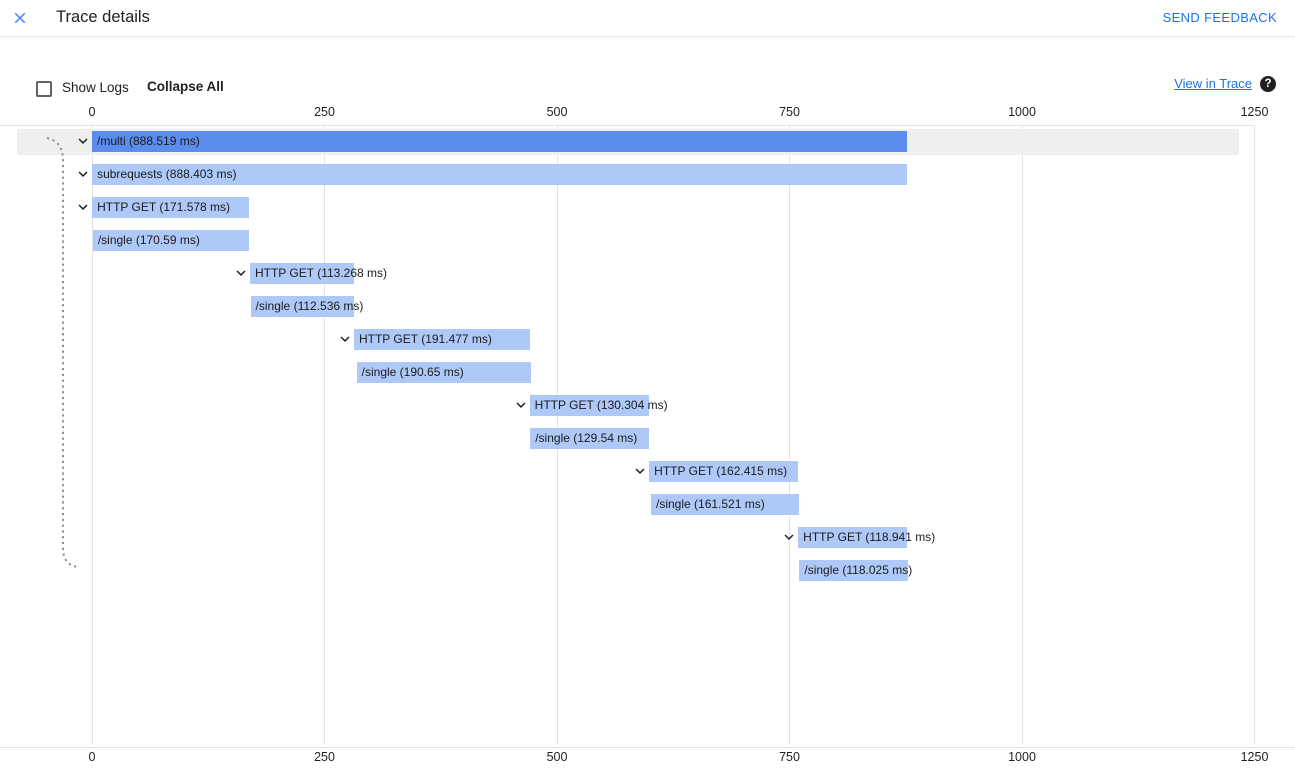 This screenshot has width=1295, height=777. What do you see at coordinates (647, 747) in the screenshot?
I see `chart-bottom-border` at bounding box center [647, 747].